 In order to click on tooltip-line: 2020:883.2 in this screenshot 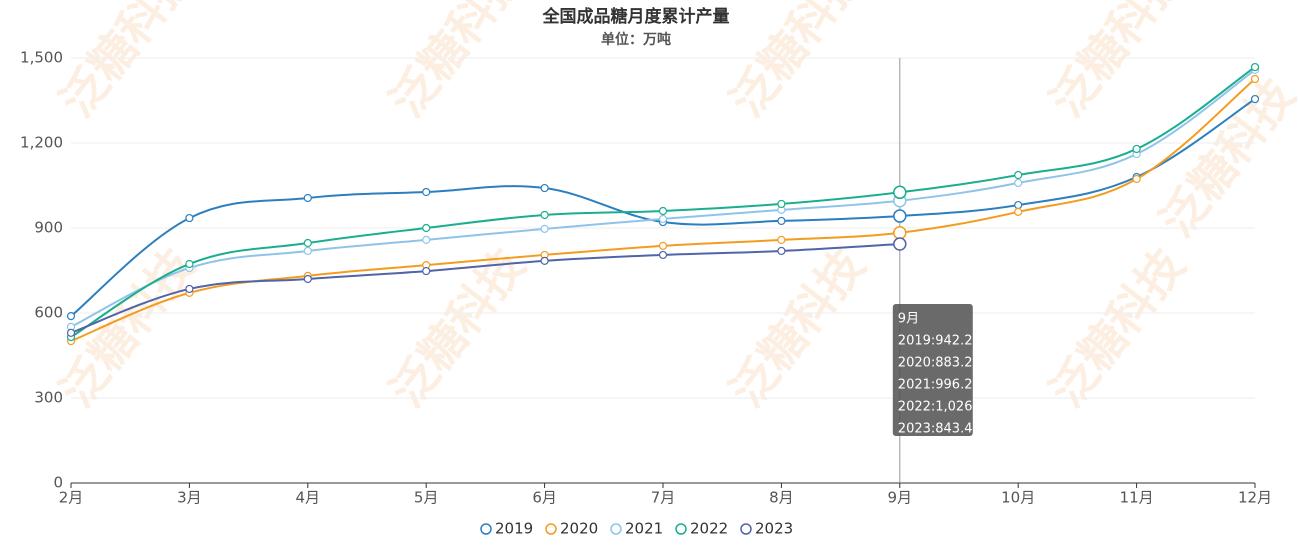, I will do `click(935, 363)`.